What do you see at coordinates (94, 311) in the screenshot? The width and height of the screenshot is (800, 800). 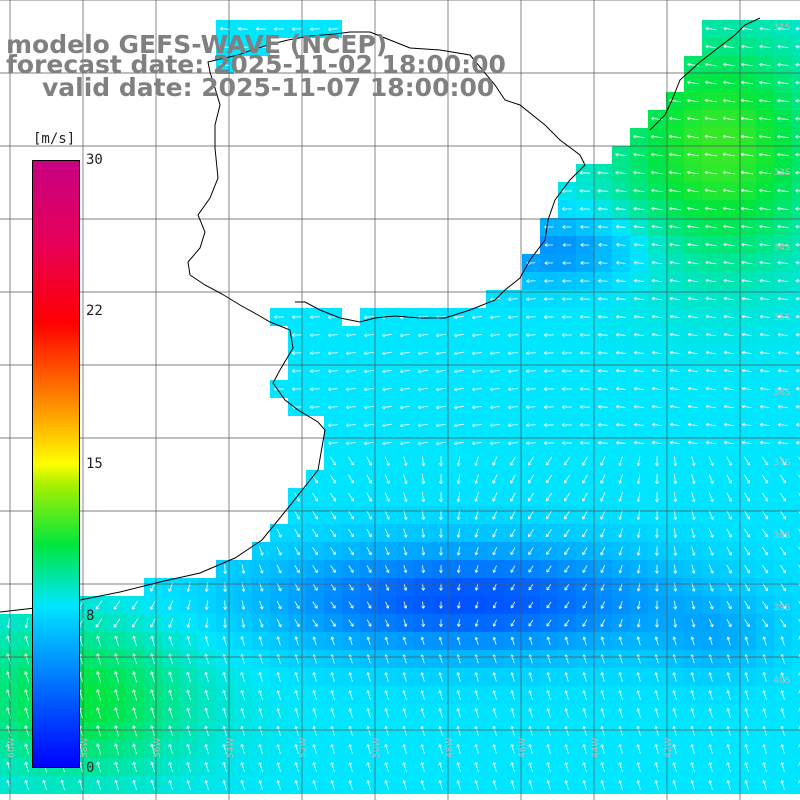 I see `legend-tick-22: 22` at bounding box center [94, 311].